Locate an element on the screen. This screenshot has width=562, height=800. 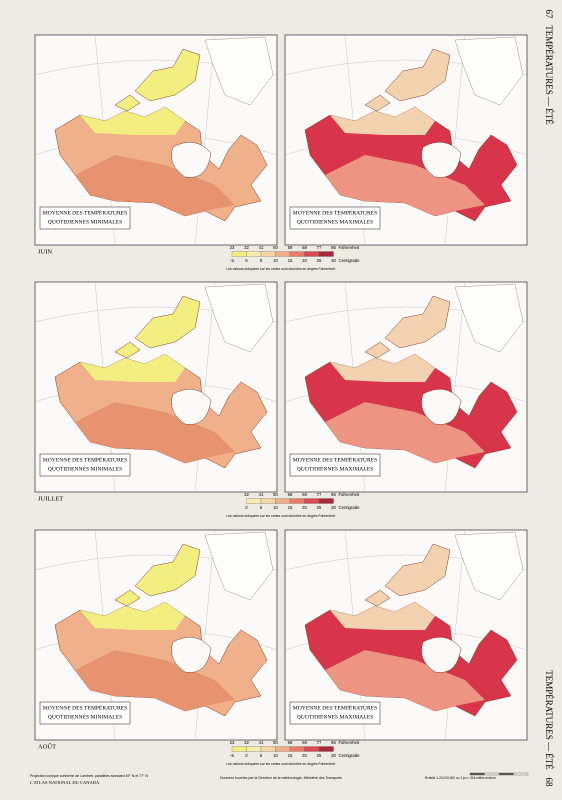
atlas-name: L'ATLAS NATIONAL DU CANADA is located at coordinates (65, 782).